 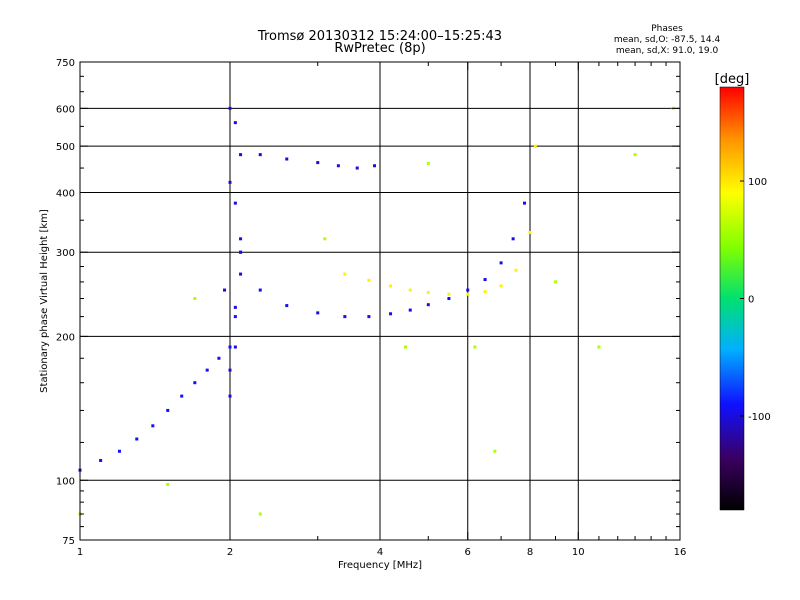 What do you see at coordinates (751, 300) in the screenshot?
I see `colorbar-tick-label: 0` at bounding box center [751, 300].